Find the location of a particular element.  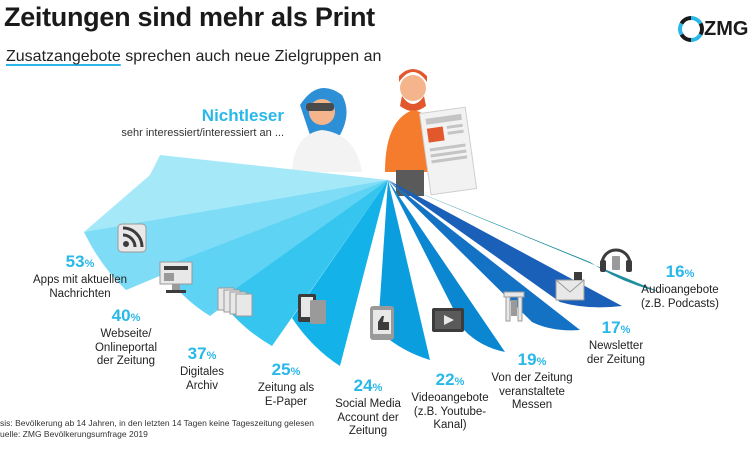

value-label: 24% is located at coordinates (368, 387).